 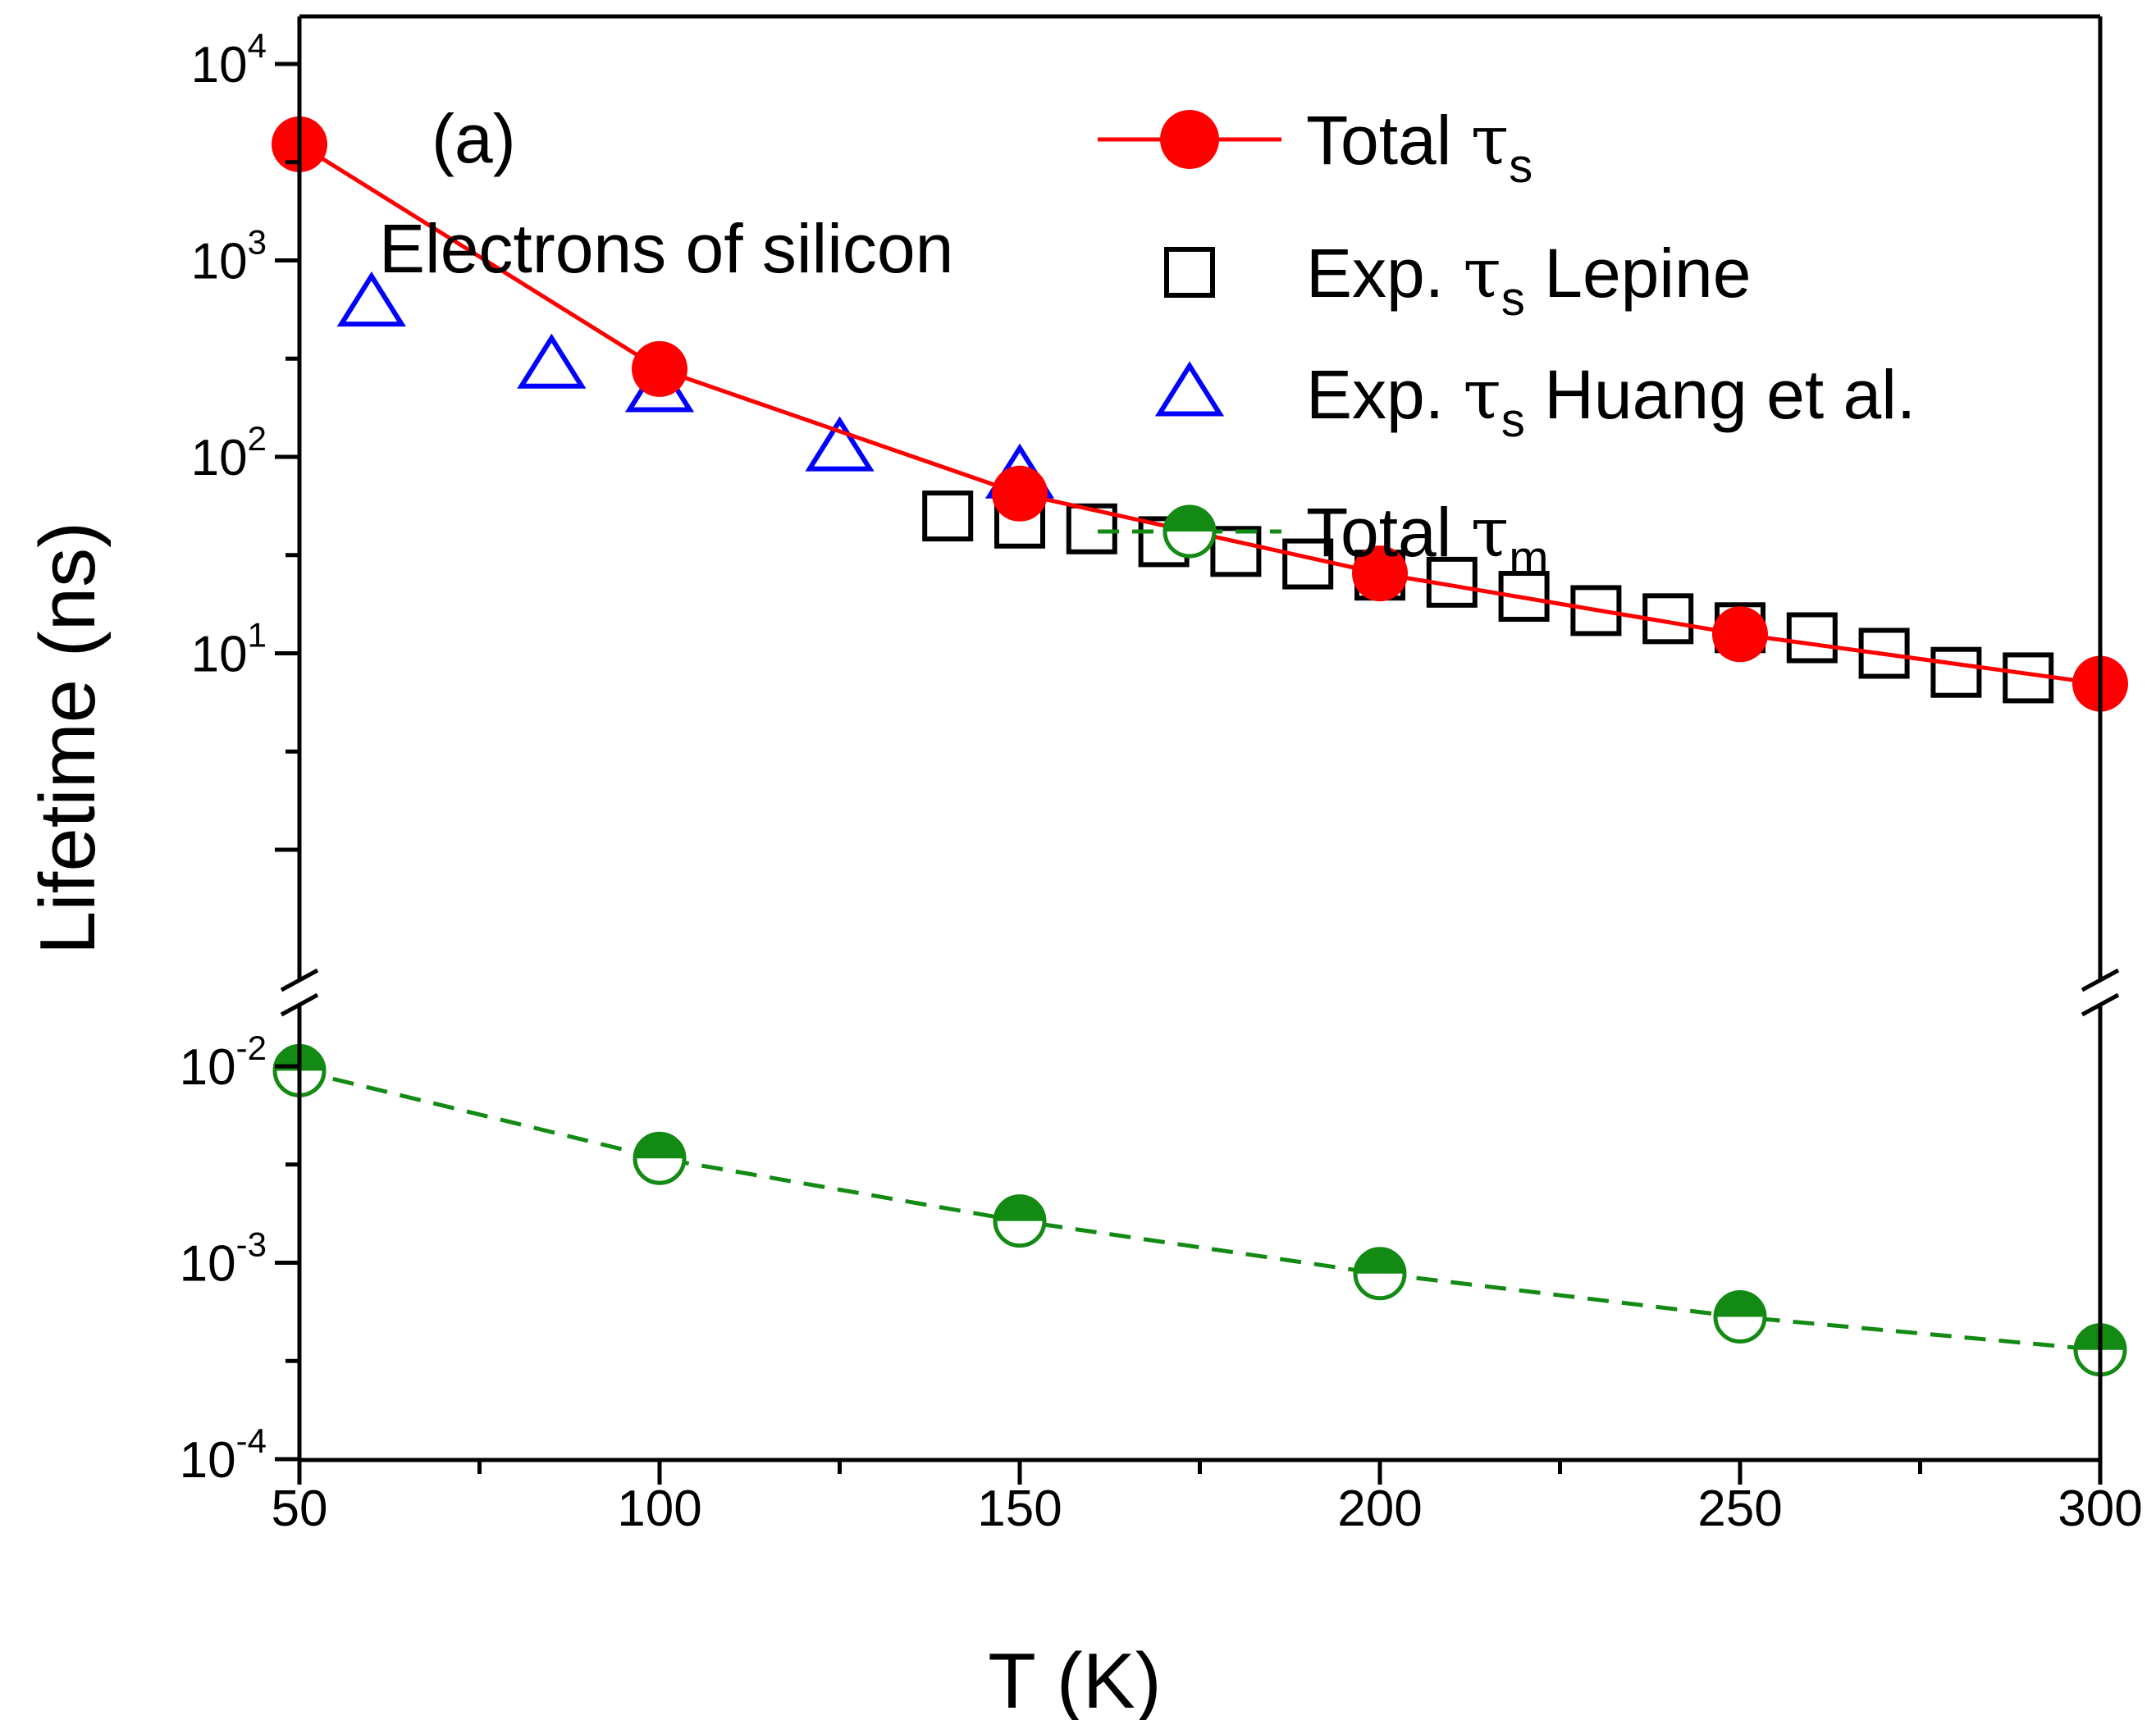 What do you see at coordinates (68, 738) in the screenshot?
I see `y-axis-title: Lifetime (ns)` at bounding box center [68, 738].